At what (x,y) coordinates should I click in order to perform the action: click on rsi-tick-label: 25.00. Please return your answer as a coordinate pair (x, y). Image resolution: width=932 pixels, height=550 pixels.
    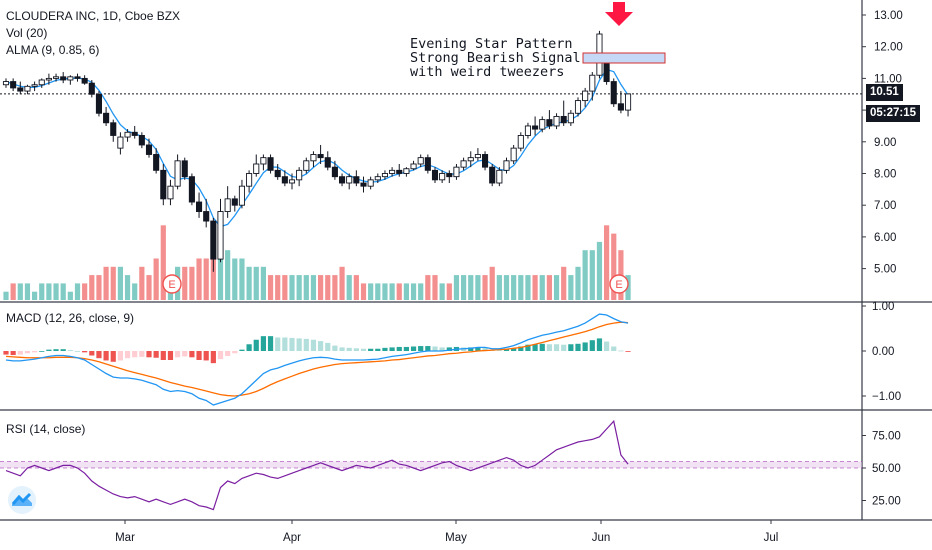
    Looking at the image, I should click on (886, 502).